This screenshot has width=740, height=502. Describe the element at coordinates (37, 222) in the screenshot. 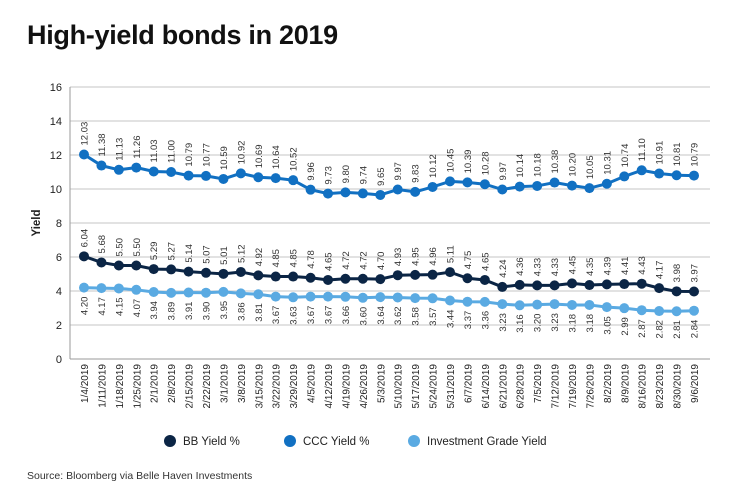

I see `y-axis-label: Yield` at that location.